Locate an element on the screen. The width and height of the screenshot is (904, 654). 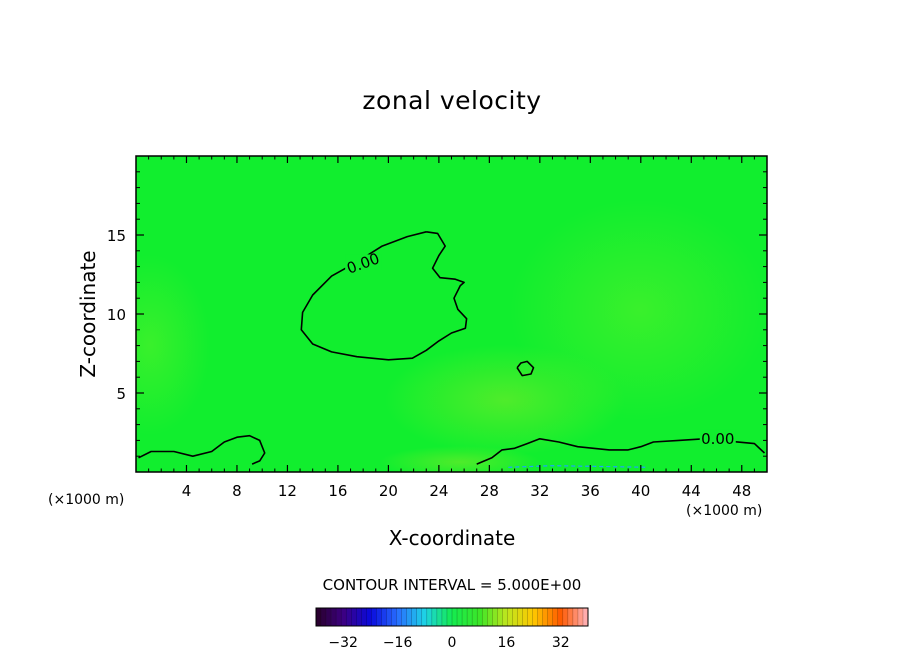
x-tick-label: 20 is located at coordinates (388, 491).